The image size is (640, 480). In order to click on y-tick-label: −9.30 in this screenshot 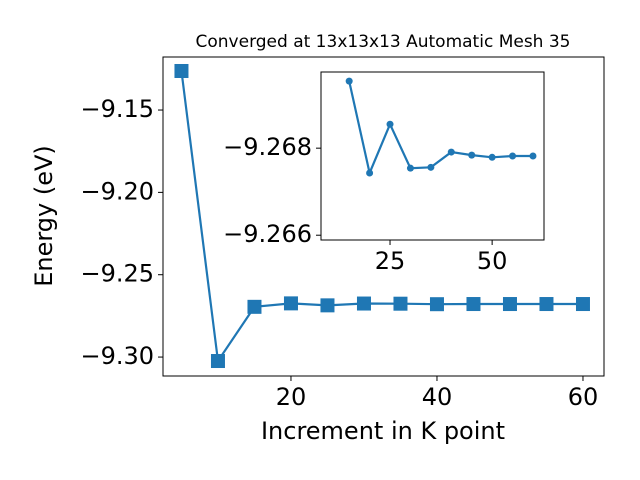, I will do `click(117, 356)`.